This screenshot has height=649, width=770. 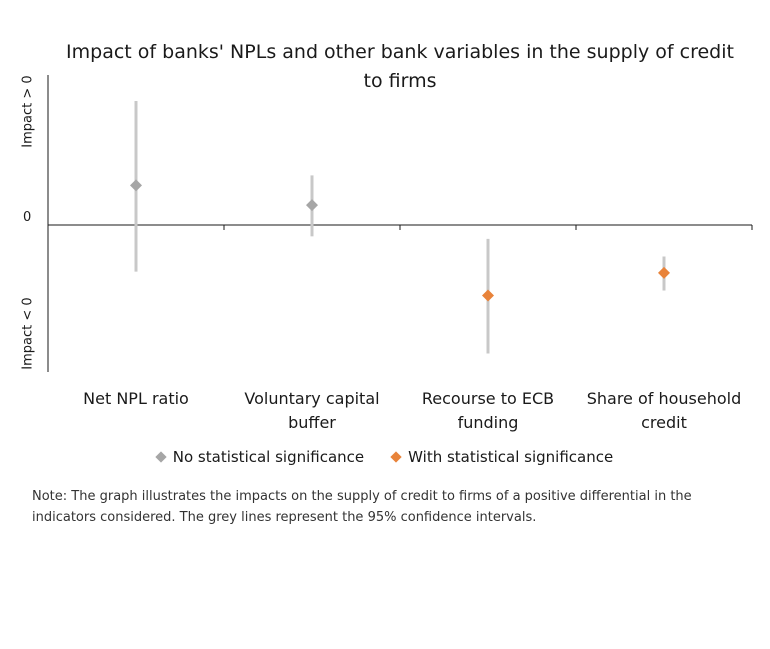 What do you see at coordinates (312, 410) in the screenshot?
I see `x-tick-label: Voluntary capital buffer` at bounding box center [312, 410].